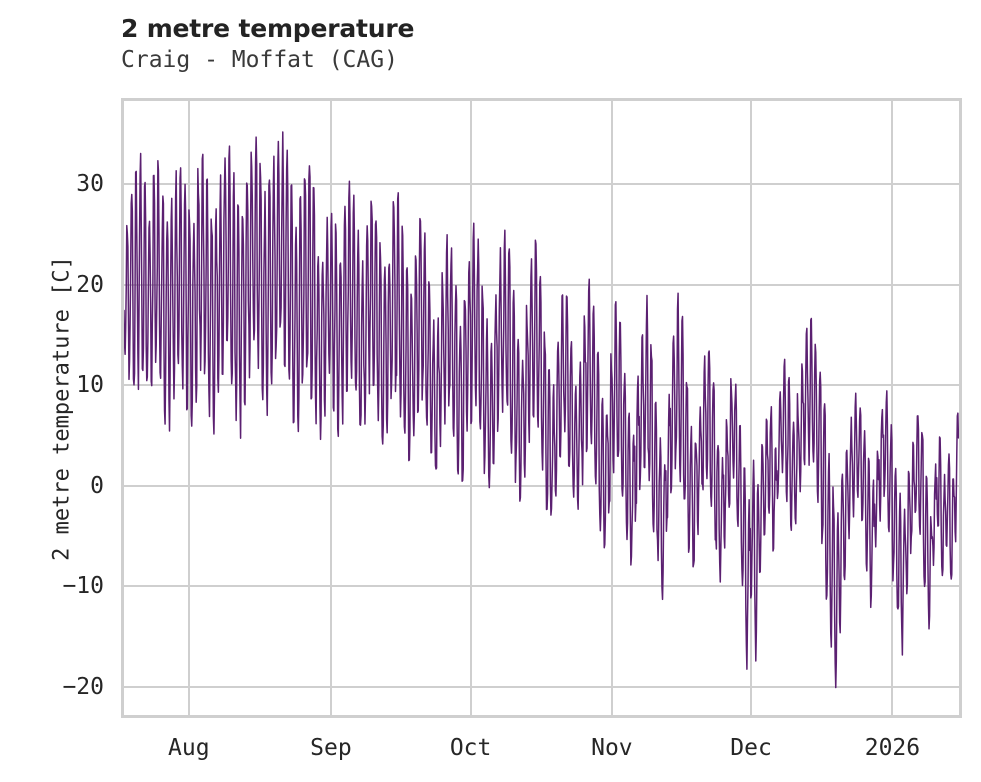 The width and height of the screenshot is (981, 782). What do you see at coordinates (189, 748) in the screenshot?
I see `x-tick-label: Aug` at bounding box center [189, 748].